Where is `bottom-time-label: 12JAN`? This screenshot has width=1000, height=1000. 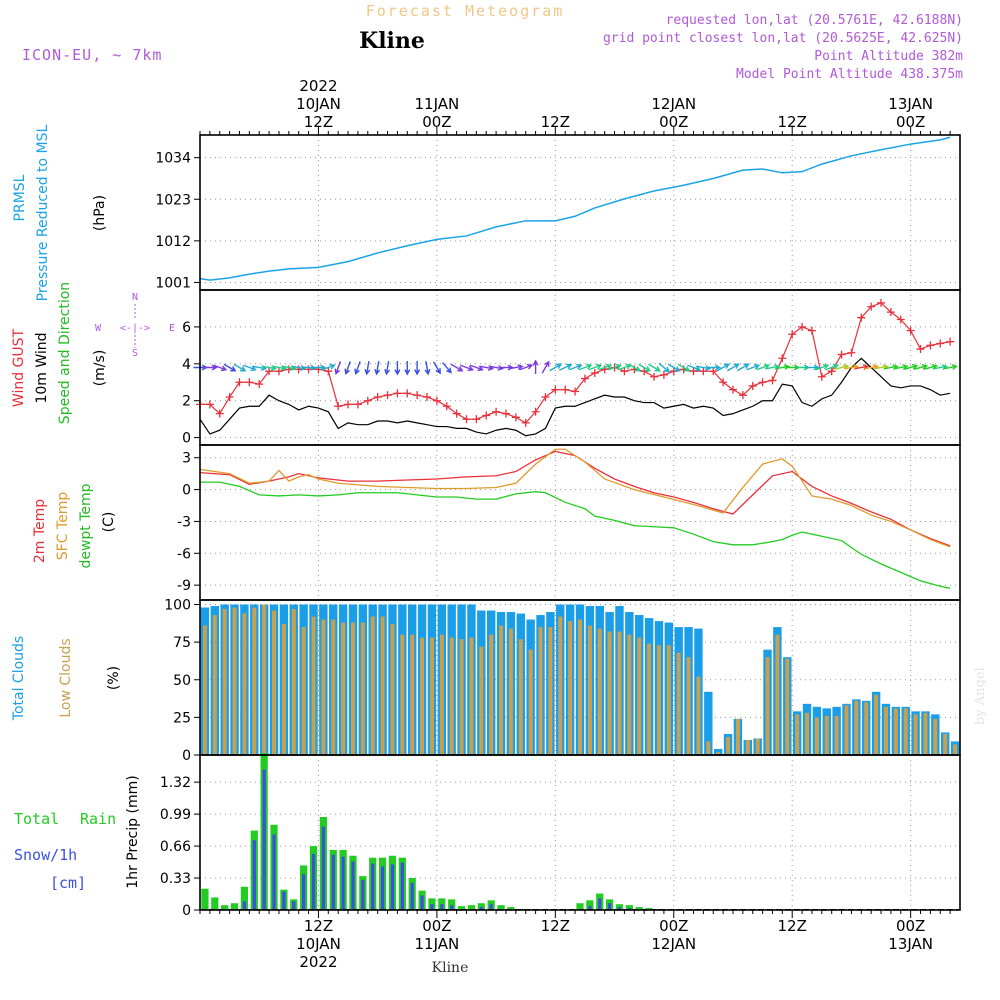
bottom-time-label: 12JAN is located at coordinates (673, 944).